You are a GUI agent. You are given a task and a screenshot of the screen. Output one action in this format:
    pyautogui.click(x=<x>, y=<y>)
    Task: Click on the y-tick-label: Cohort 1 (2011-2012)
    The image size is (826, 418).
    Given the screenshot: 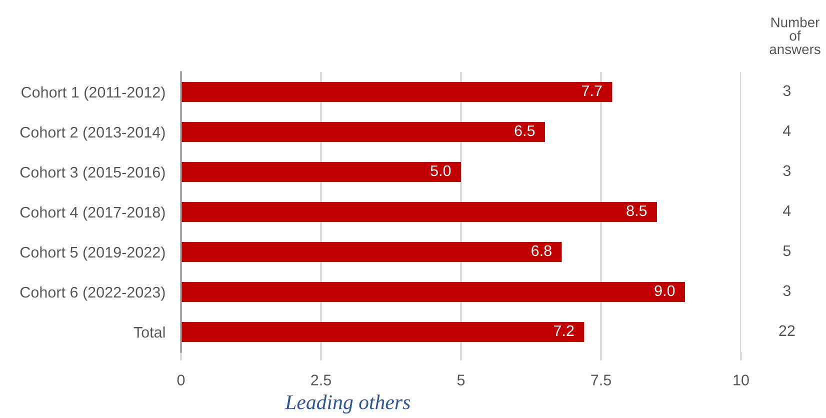 What is the action you would take?
    pyautogui.click(x=93, y=93)
    